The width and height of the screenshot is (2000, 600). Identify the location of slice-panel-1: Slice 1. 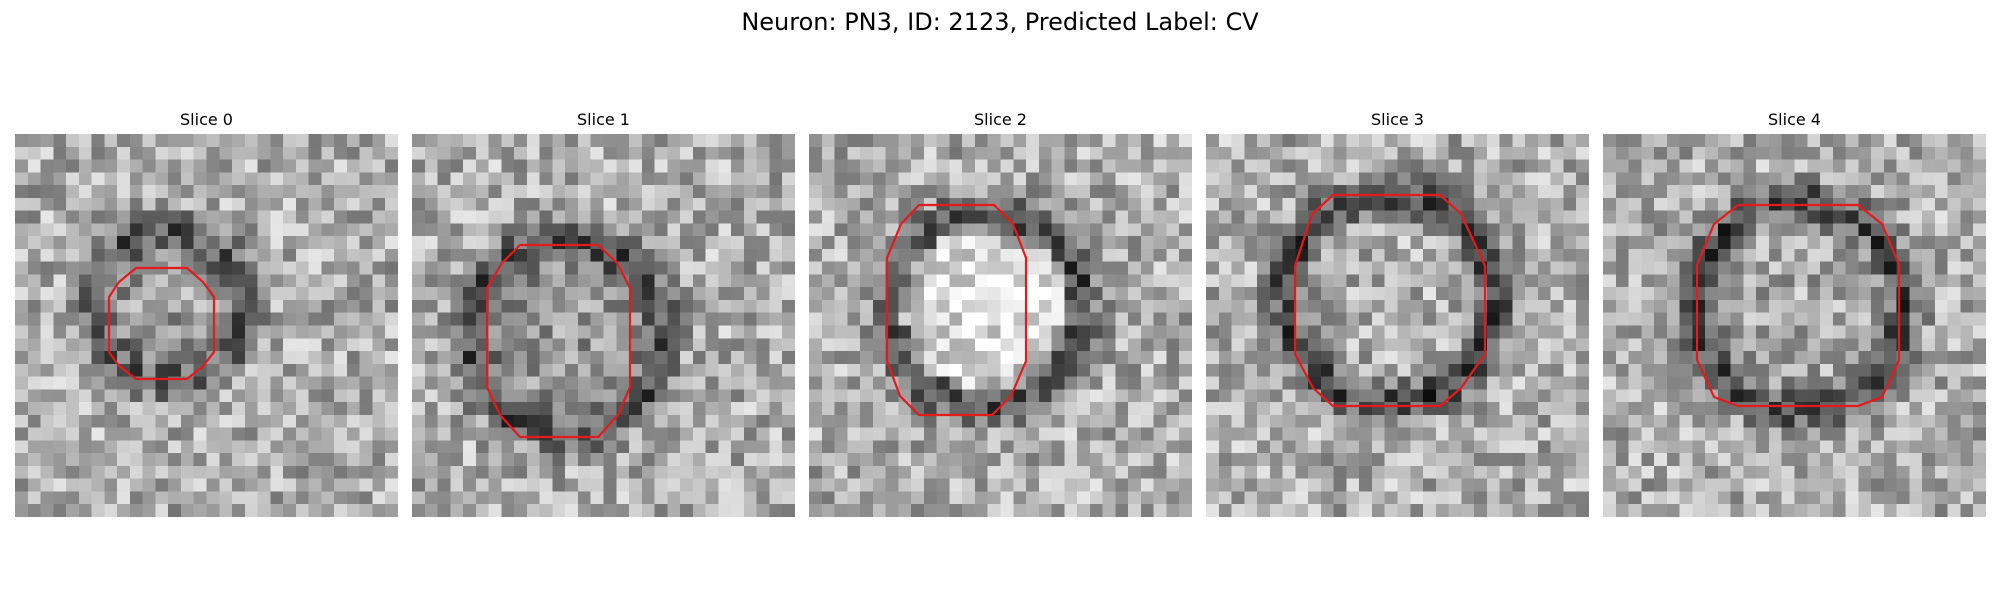
(603, 313).